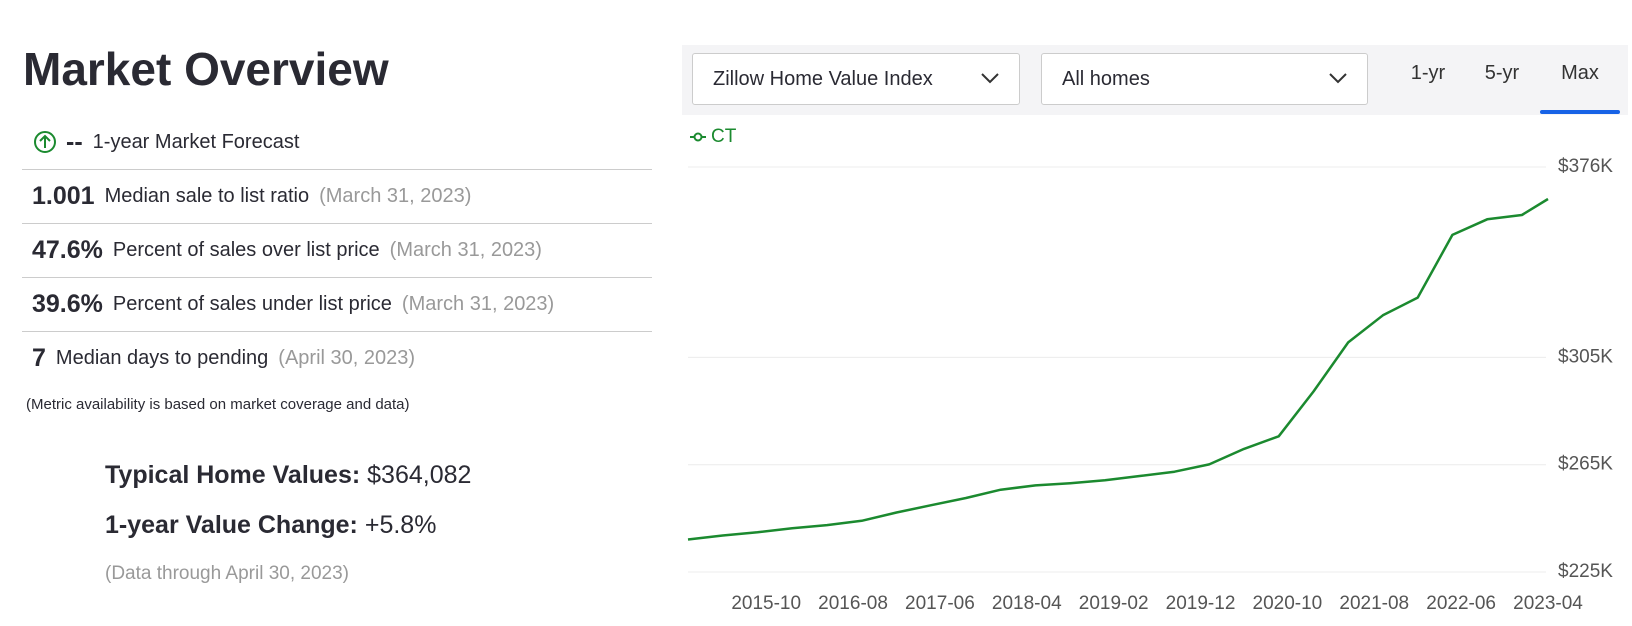 This screenshot has height=626, width=1632. Describe the element at coordinates (1204, 79) in the screenshot. I see `home-select: All homes` at that location.